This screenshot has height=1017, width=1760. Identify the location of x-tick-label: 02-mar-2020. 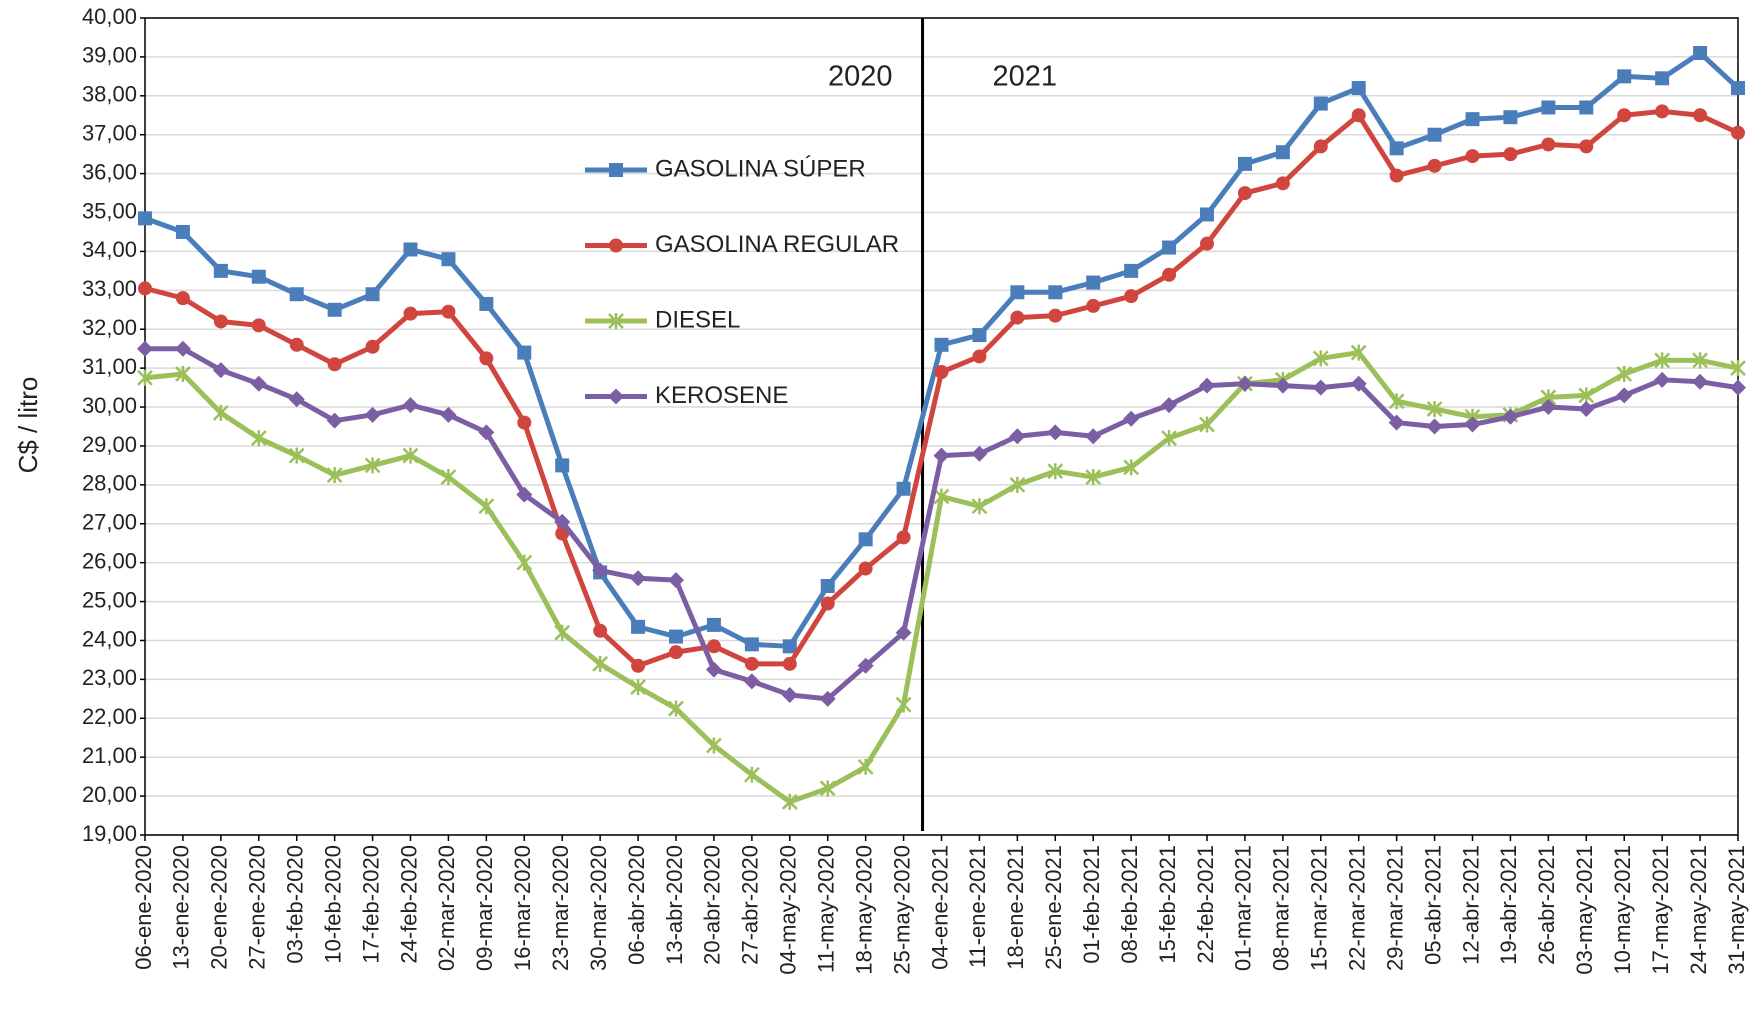
(446, 908).